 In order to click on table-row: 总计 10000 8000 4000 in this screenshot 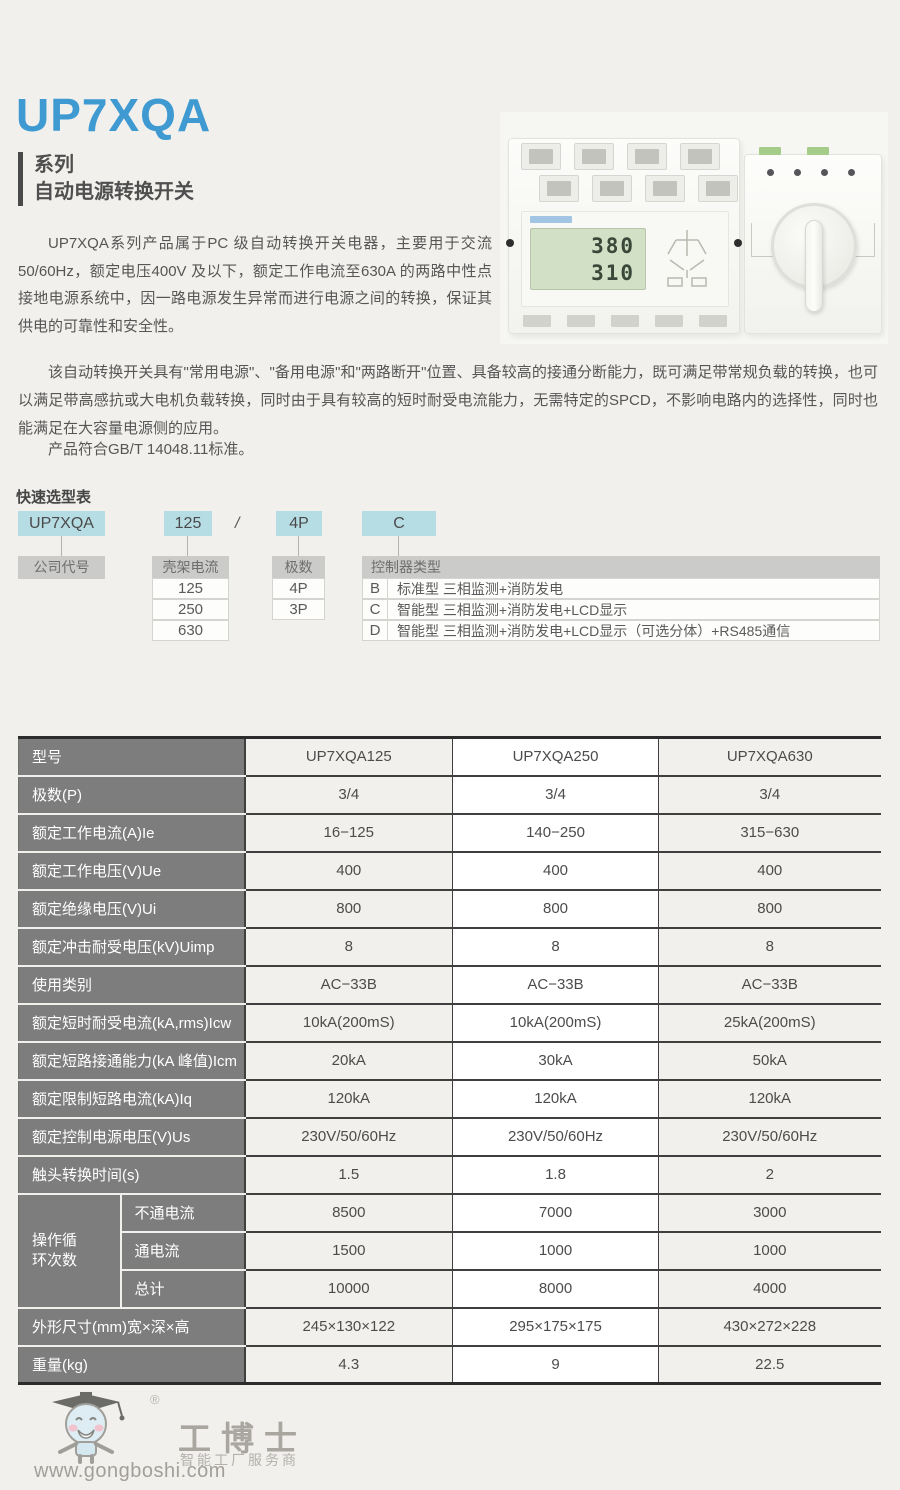, I will do `click(450, 1289)`.